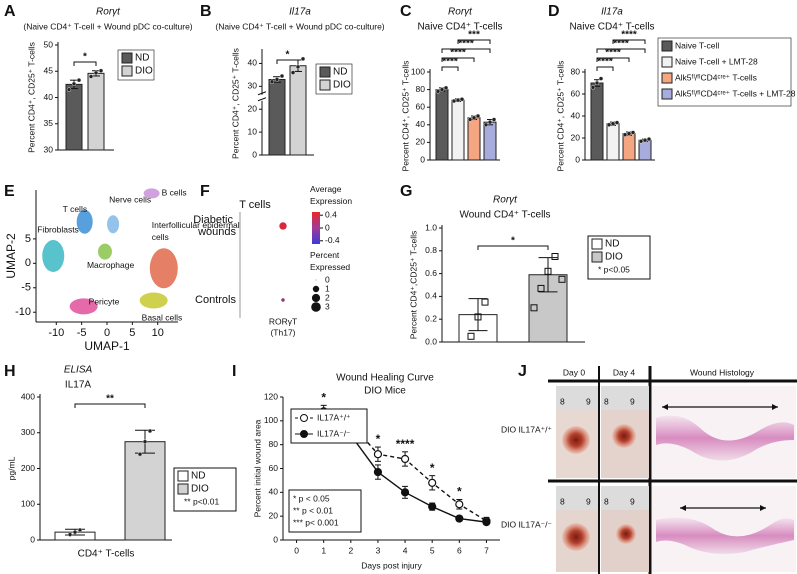 The width and height of the screenshot is (797, 574). What do you see at coordinates (283, 300) in the screenshot?
I see `dot` at bounding box center [283, 300].